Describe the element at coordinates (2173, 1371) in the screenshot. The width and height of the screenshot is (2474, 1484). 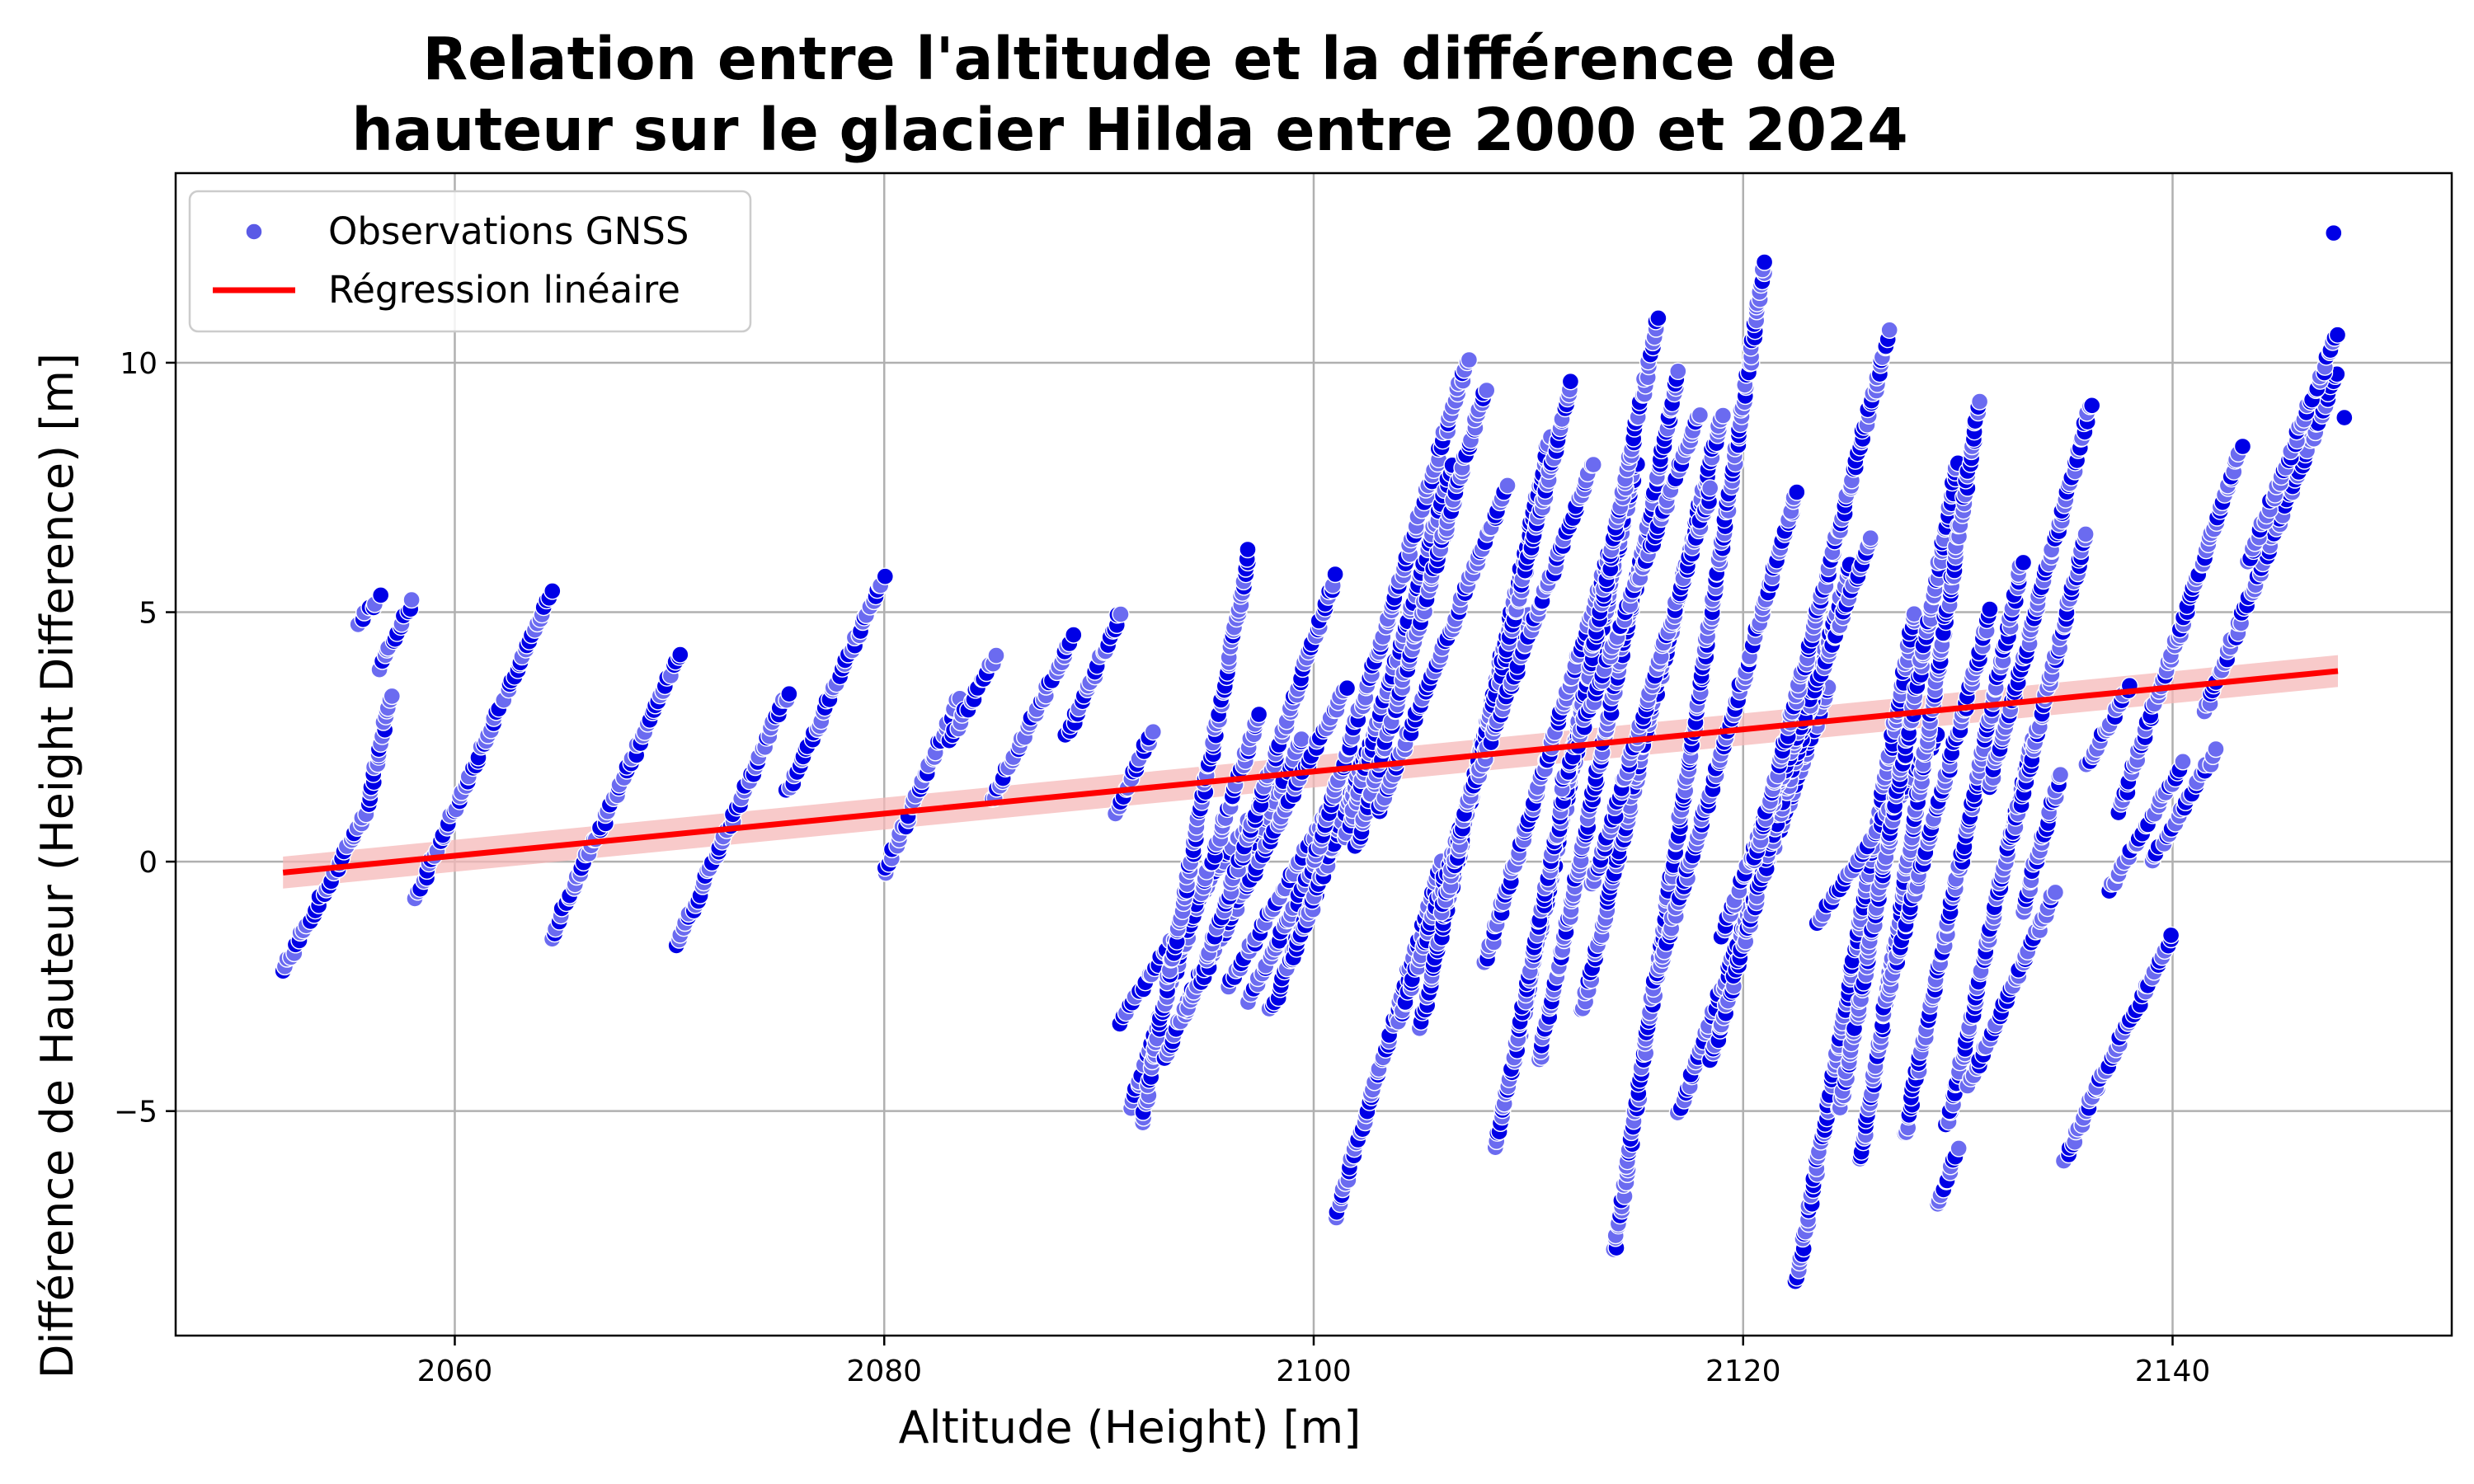
I see `x-tick-label: 2140` at that location.